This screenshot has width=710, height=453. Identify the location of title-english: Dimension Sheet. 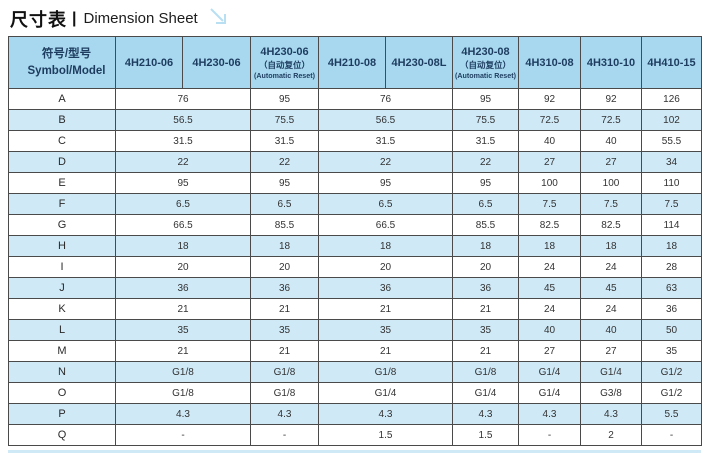
(140, 18).